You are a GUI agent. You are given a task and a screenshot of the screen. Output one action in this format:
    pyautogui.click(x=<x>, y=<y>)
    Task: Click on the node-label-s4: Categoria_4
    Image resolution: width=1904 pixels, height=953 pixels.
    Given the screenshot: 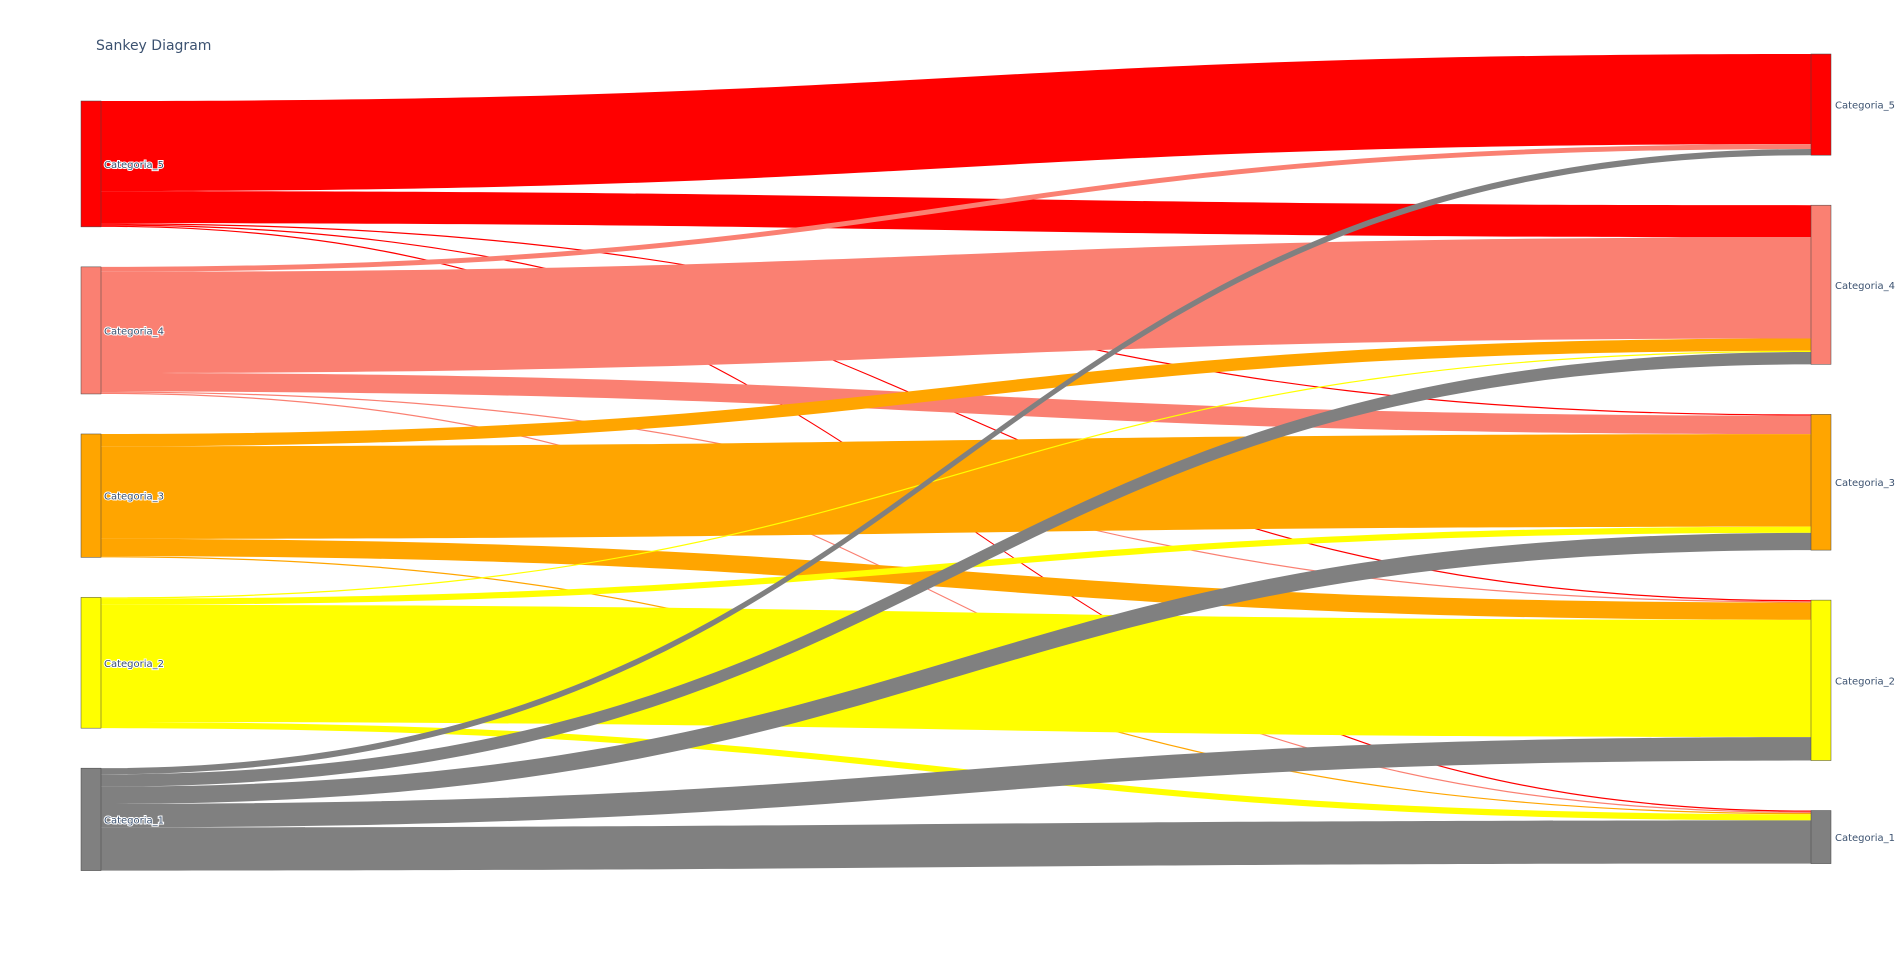 What is the action you would take?
    pyautogui.click(x=134, y=331)
    